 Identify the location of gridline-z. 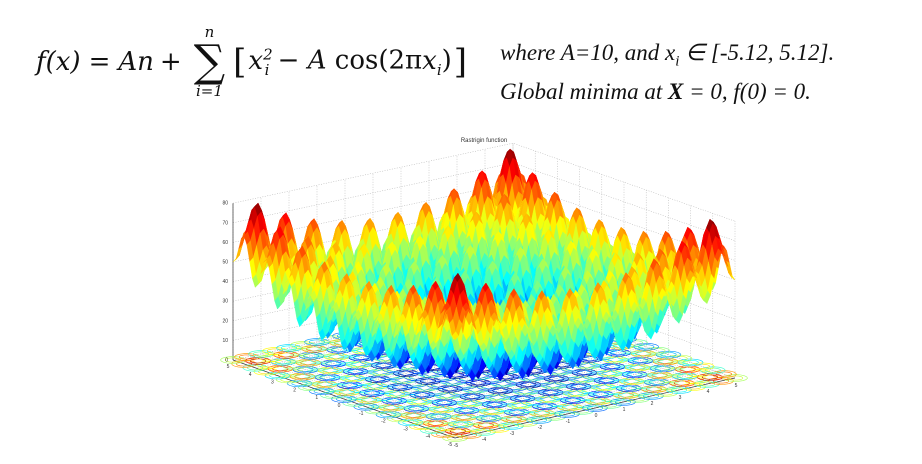
(484, 182).